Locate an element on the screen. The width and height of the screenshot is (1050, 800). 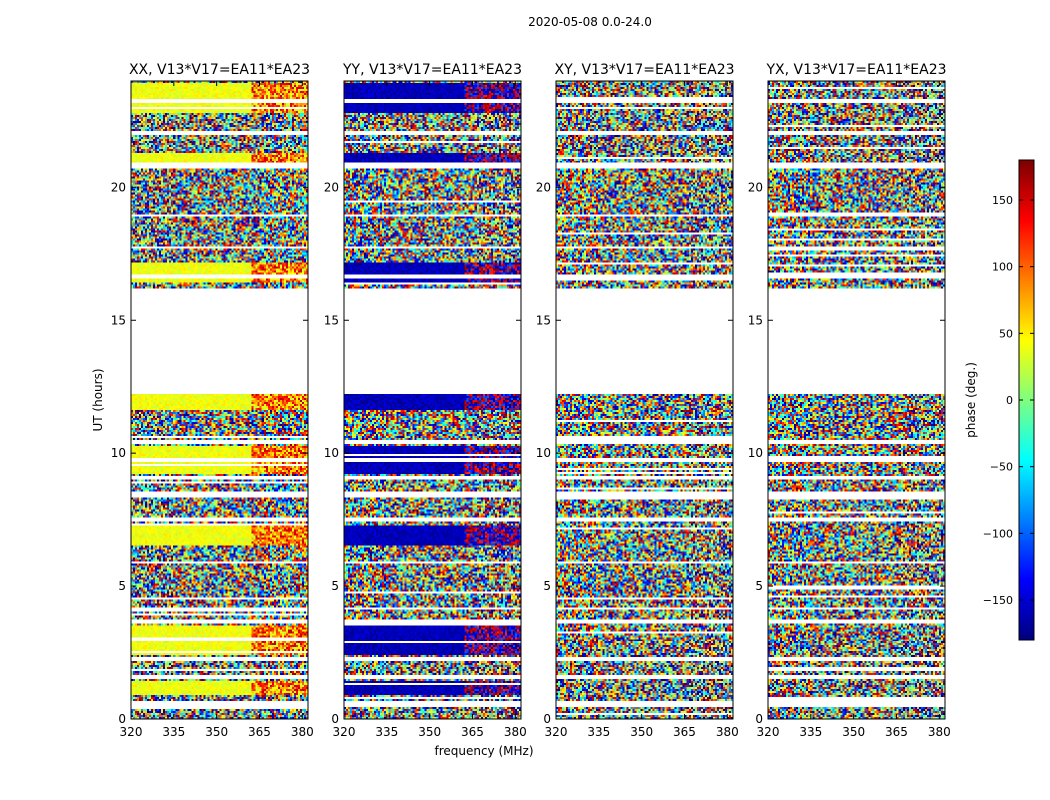
y-axis-label: UT (hours) is located at coordinates (98, 399).